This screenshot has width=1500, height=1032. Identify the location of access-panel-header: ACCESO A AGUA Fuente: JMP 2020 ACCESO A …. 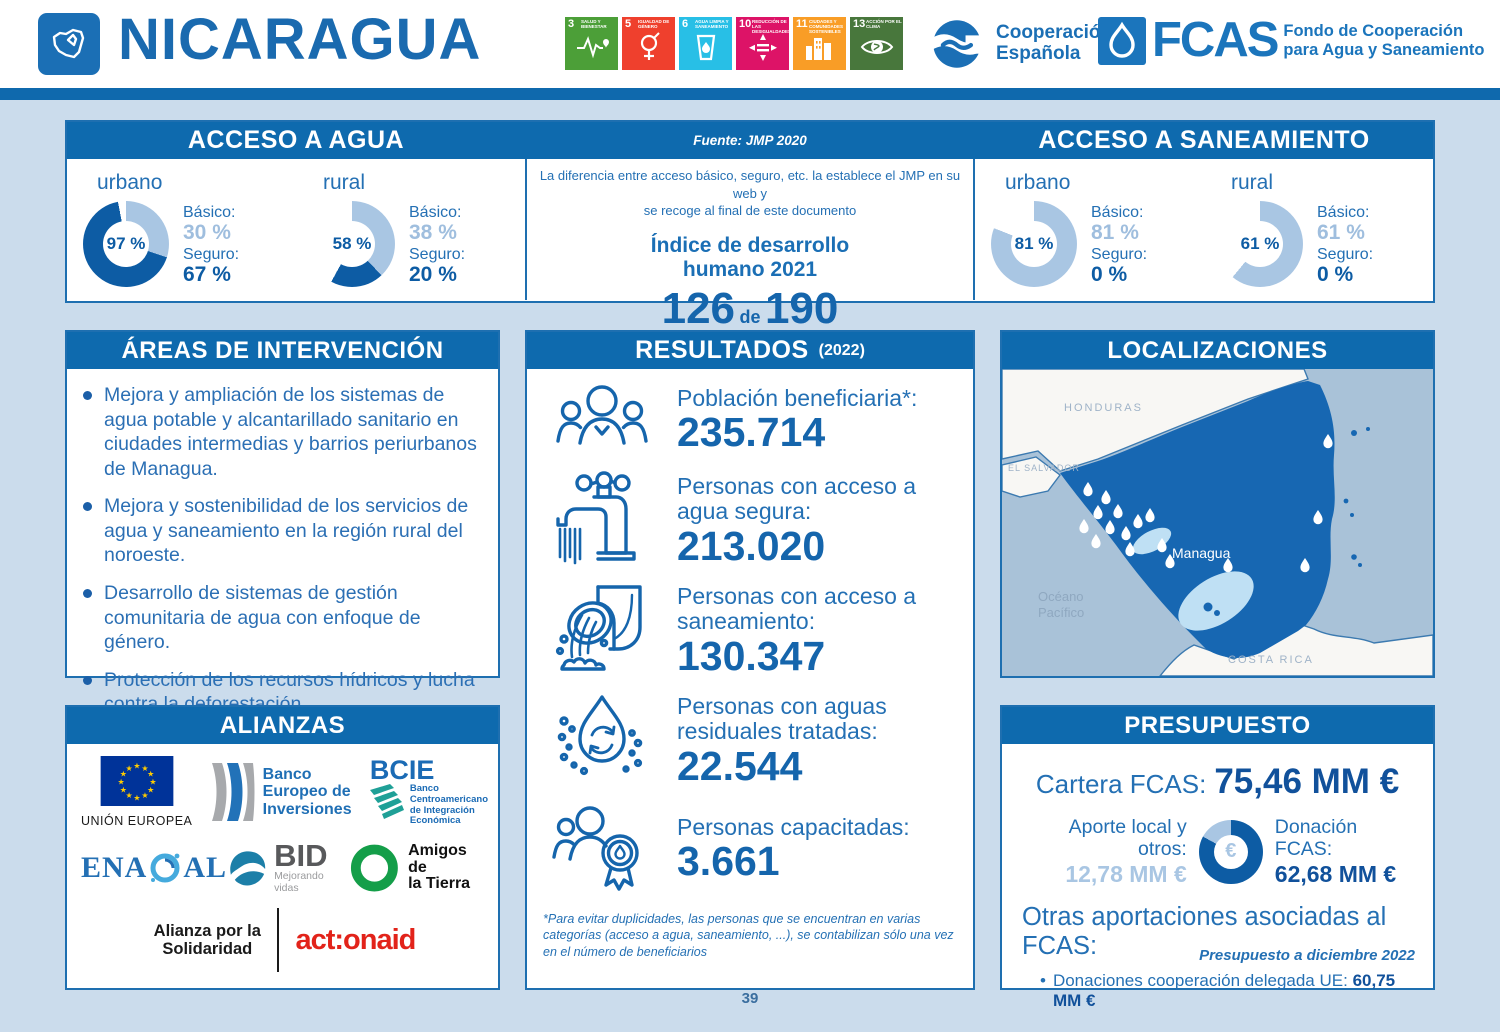
(750, 140).